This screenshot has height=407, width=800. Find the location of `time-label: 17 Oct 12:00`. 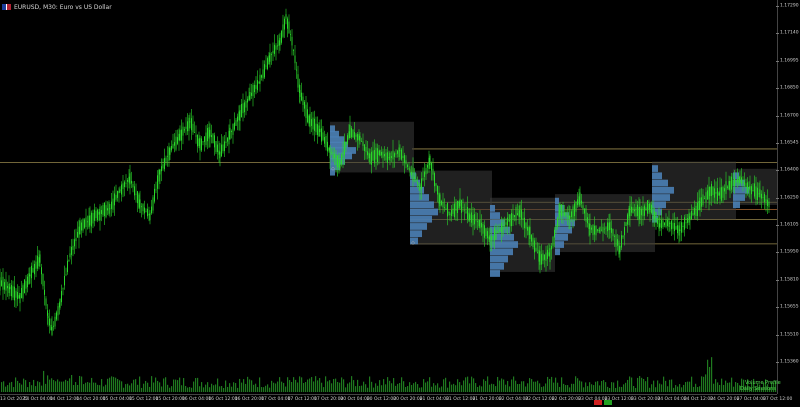

time-label: 17 Oct 12:00 is located at coordinates (302, 399).